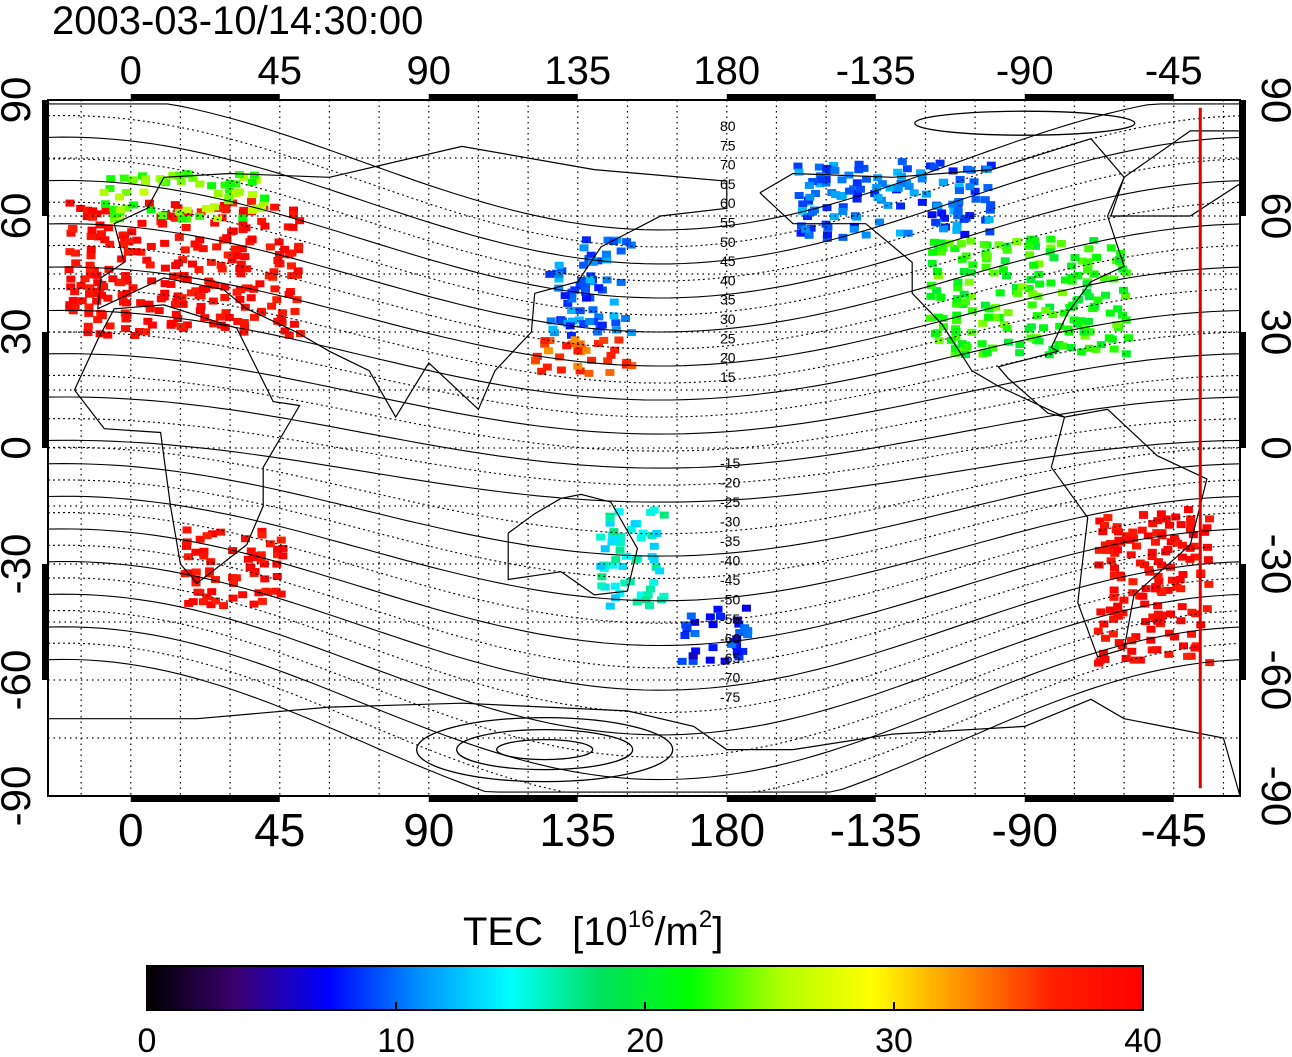 This screenshot has height=1057, width=1292. I want to click on timestamp-title: 2003-03-10/14:30:00, so click(237, 21).